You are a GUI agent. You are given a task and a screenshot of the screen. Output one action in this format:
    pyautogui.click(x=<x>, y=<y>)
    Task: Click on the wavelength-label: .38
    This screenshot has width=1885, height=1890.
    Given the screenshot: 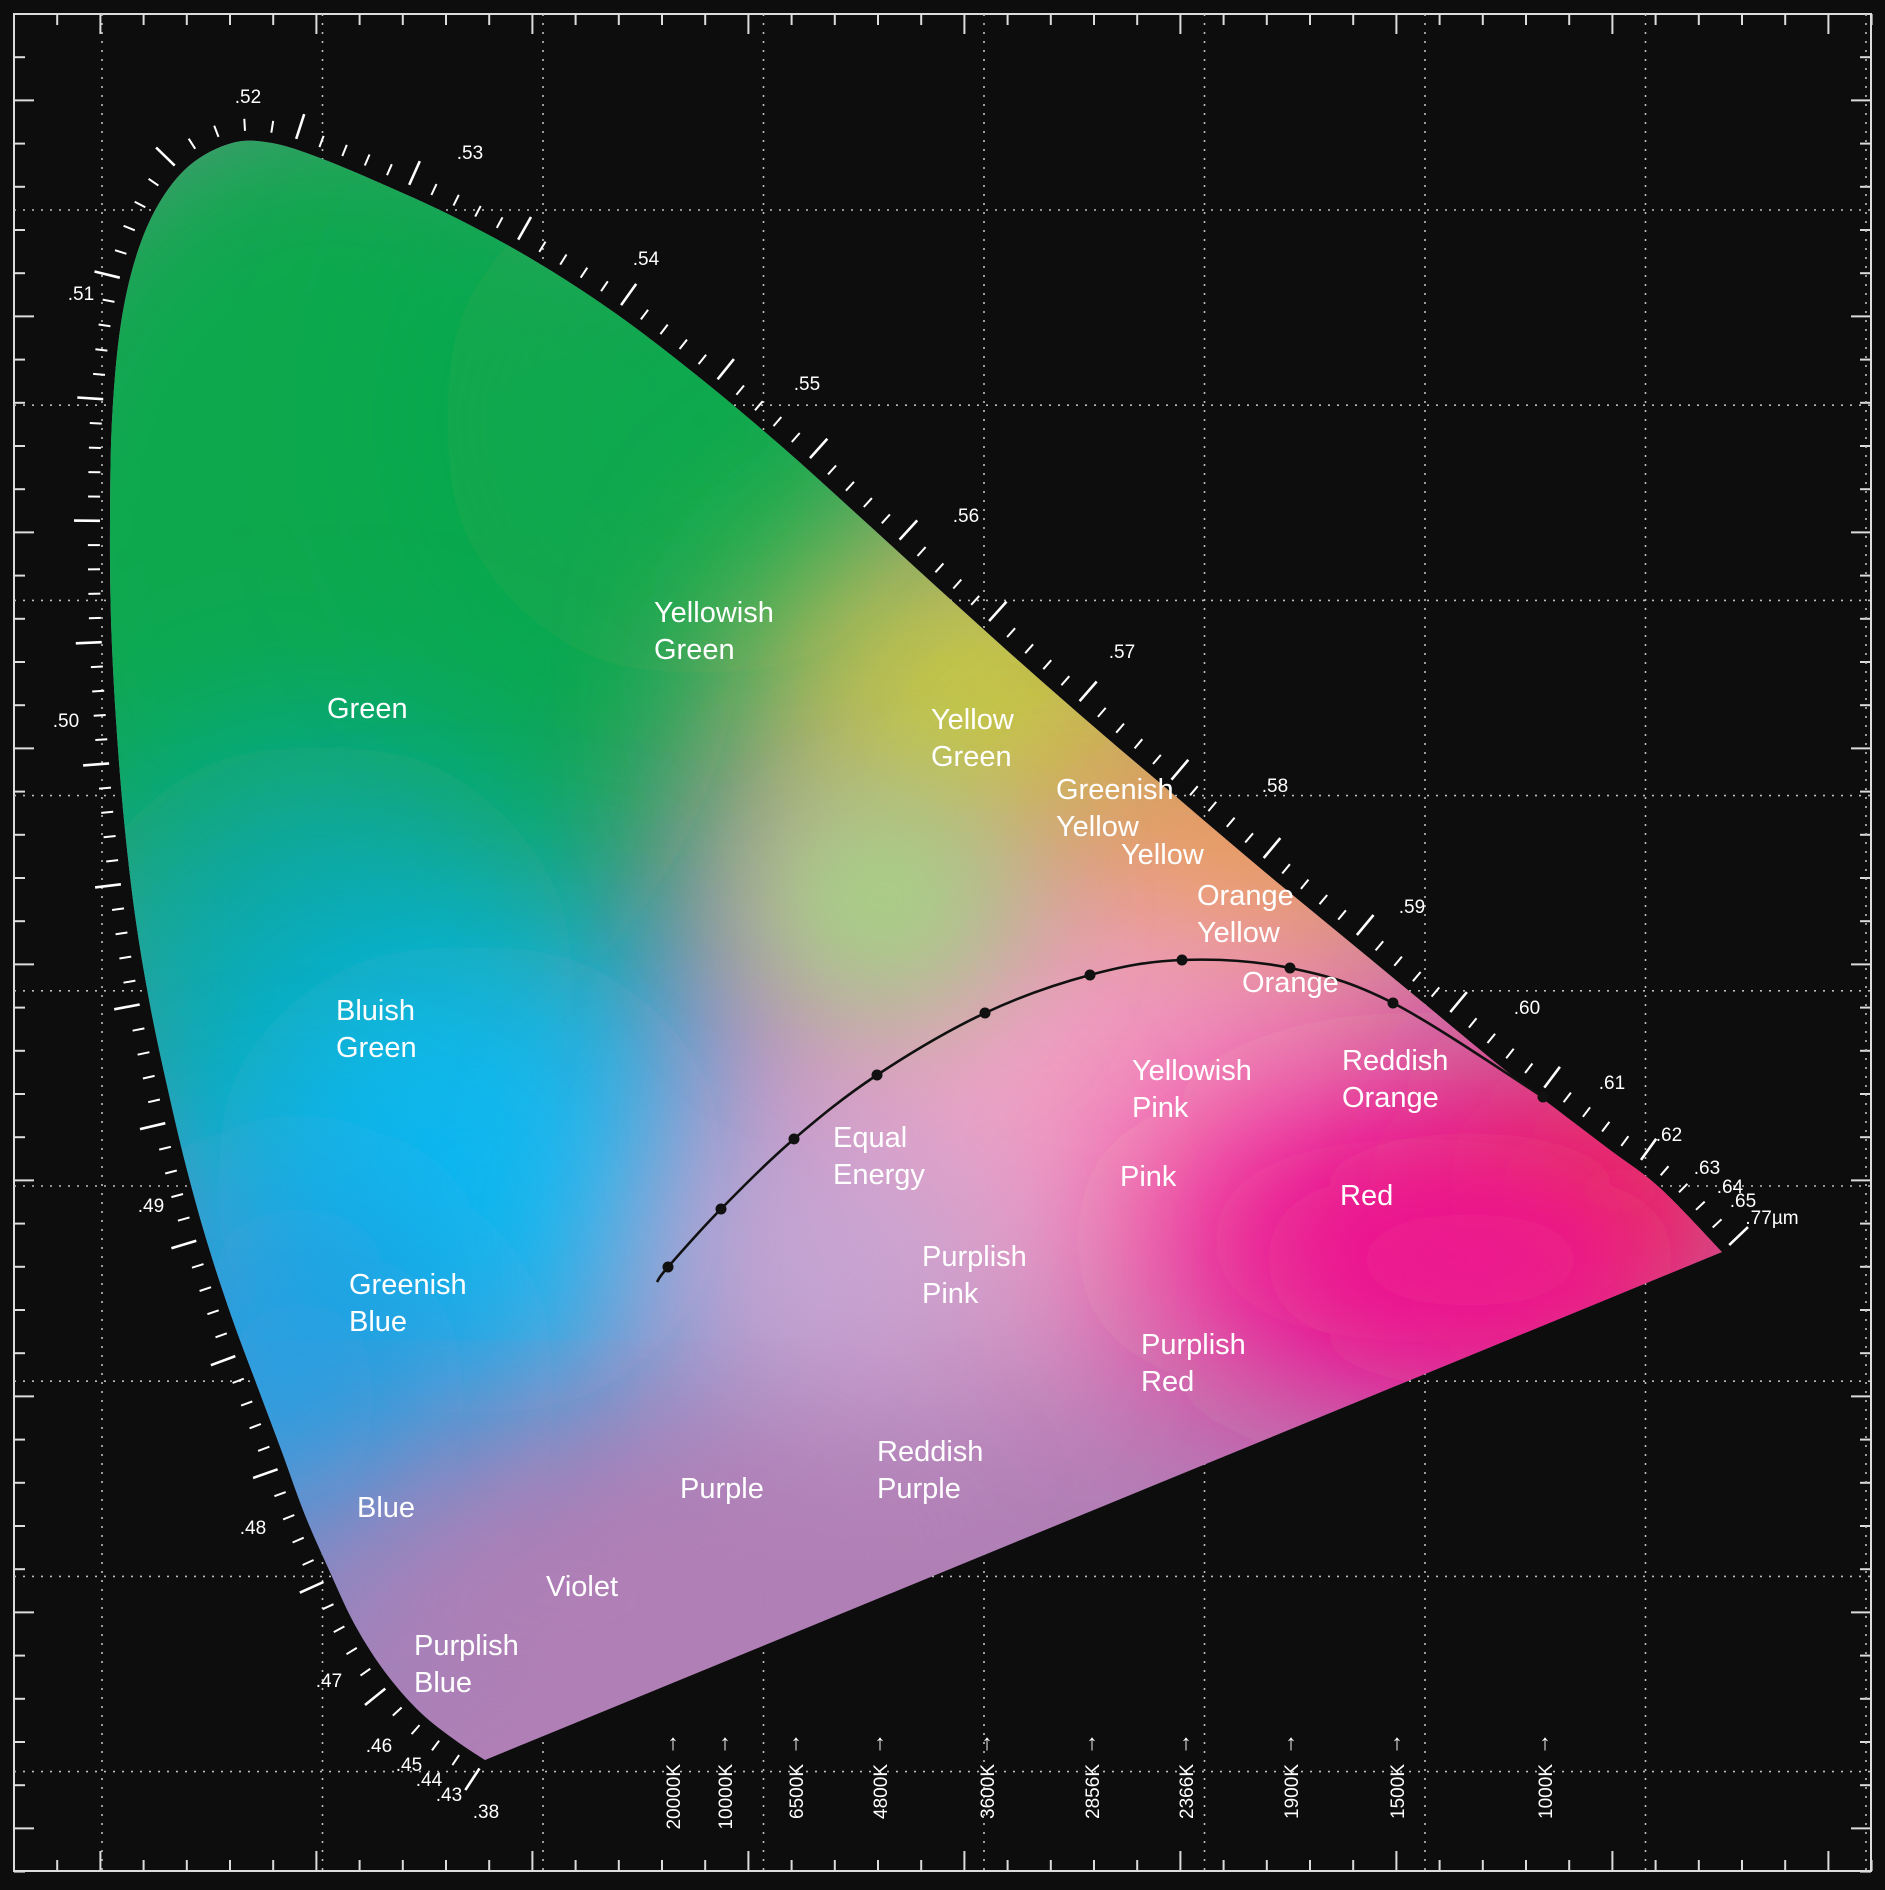 What is the action you would take?
    pyautogui.click(x=486, y=1812)
    